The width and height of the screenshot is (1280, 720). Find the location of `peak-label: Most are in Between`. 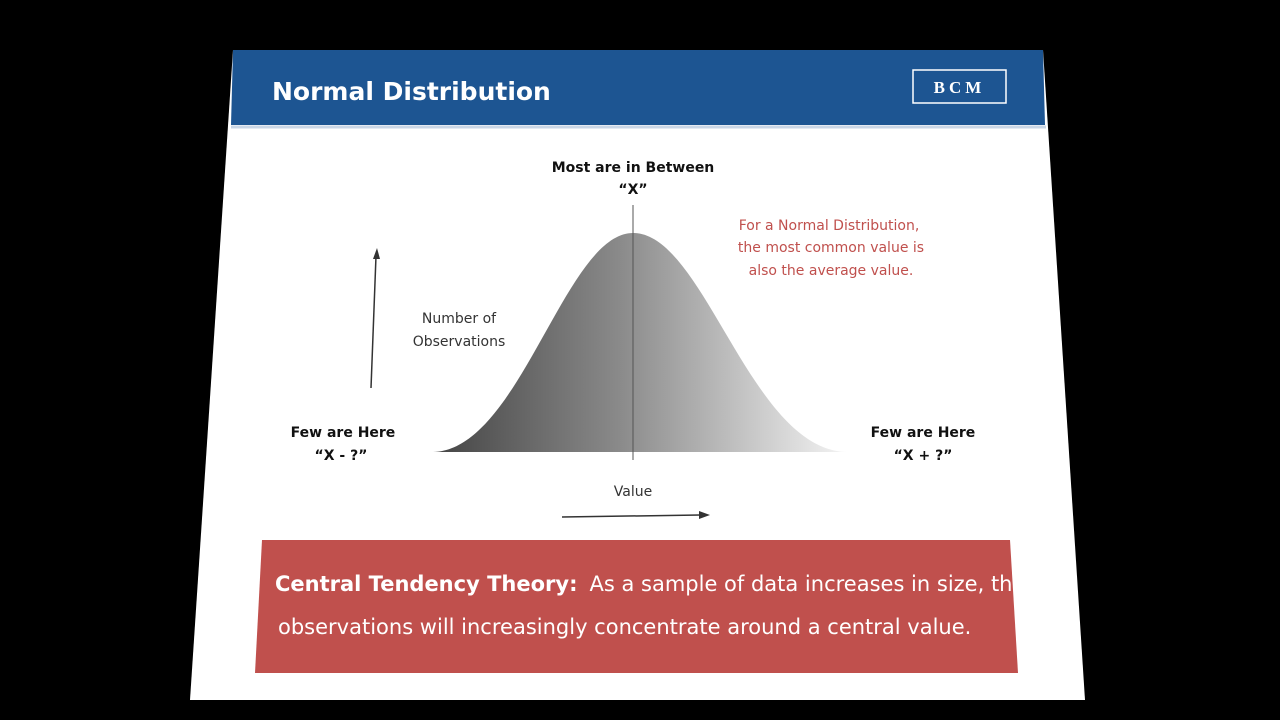

peak-label: Most are in Between is located at coordinates (633, 168).